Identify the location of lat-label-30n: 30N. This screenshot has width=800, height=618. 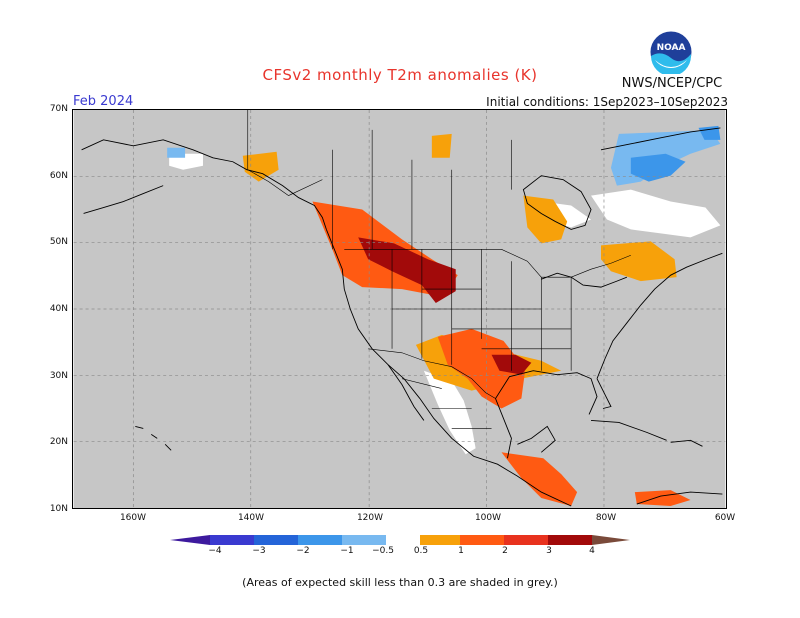
(58, 376).